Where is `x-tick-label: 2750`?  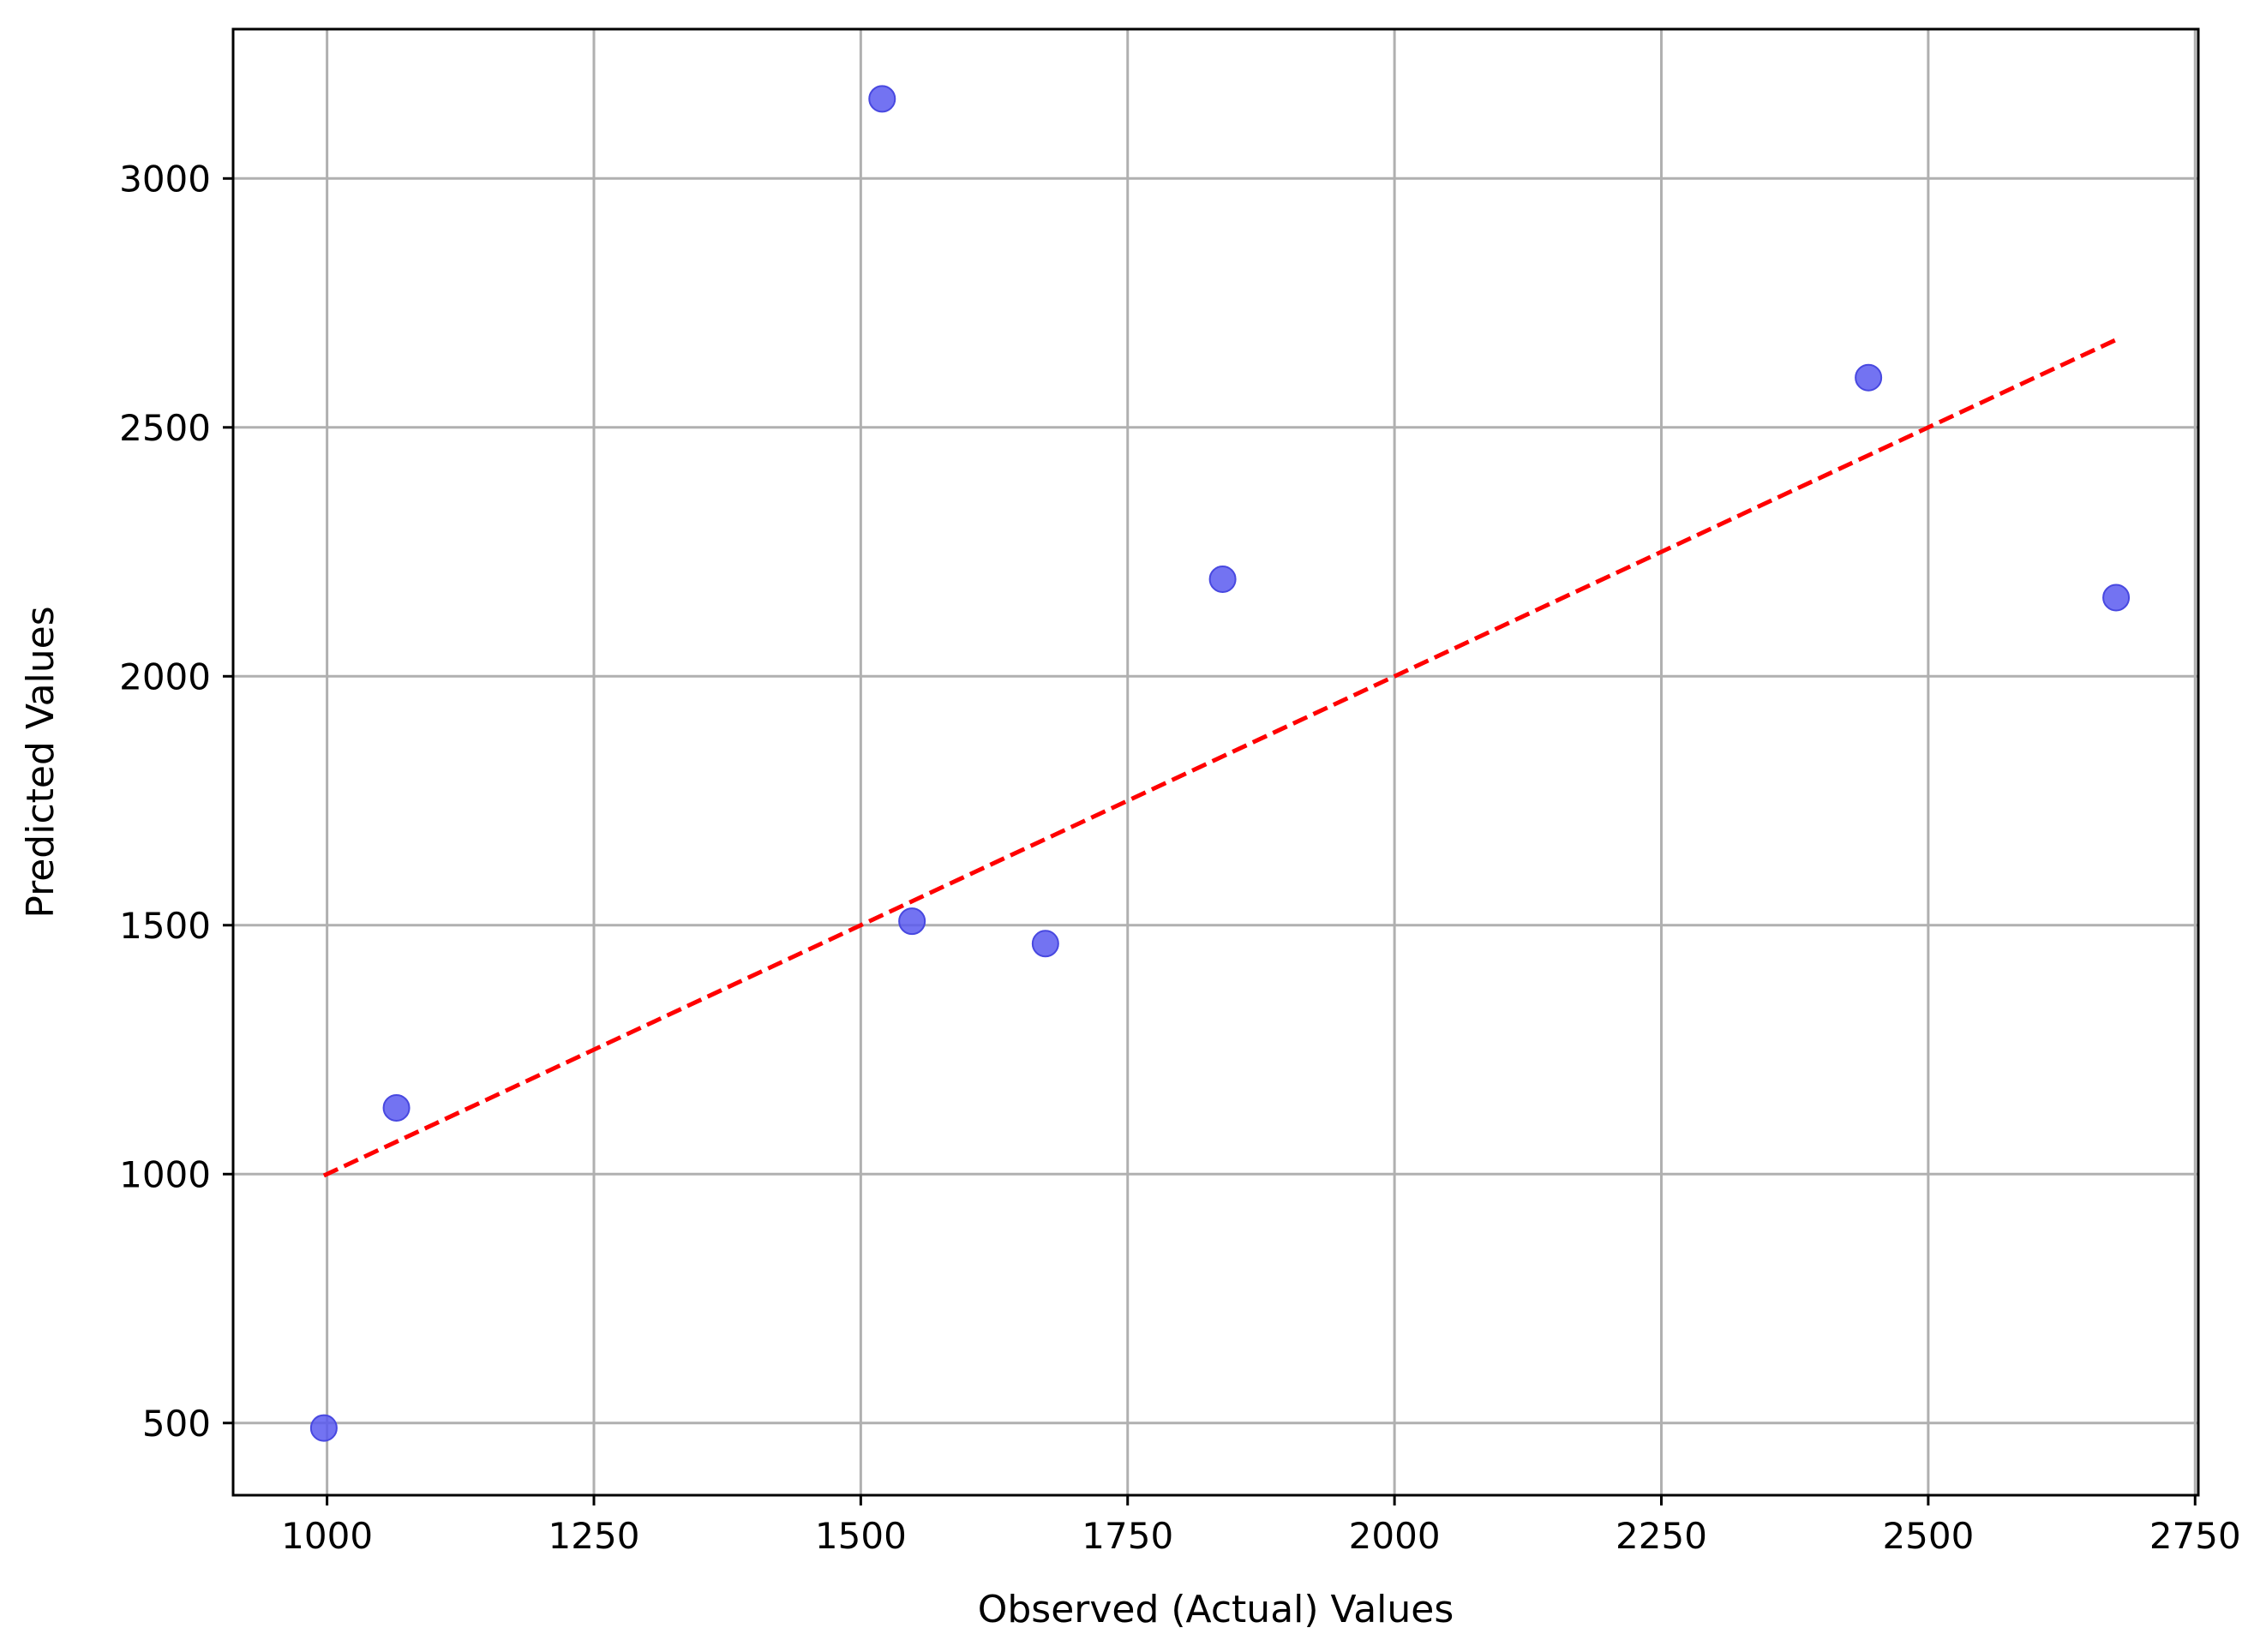
x-tick-label: 2750 is located at coordinates (2195, 1536).